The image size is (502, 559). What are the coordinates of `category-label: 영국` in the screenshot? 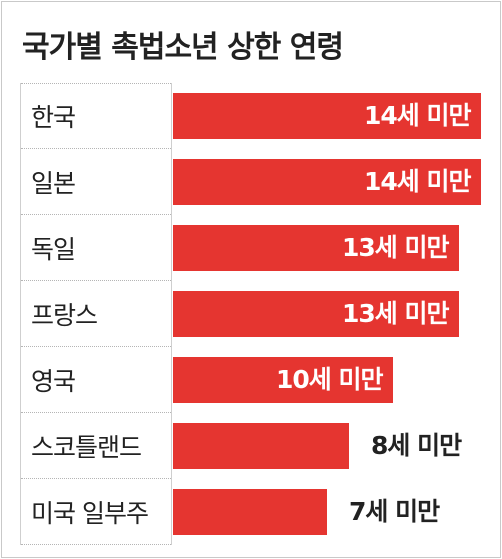 It's located at (96, 380).